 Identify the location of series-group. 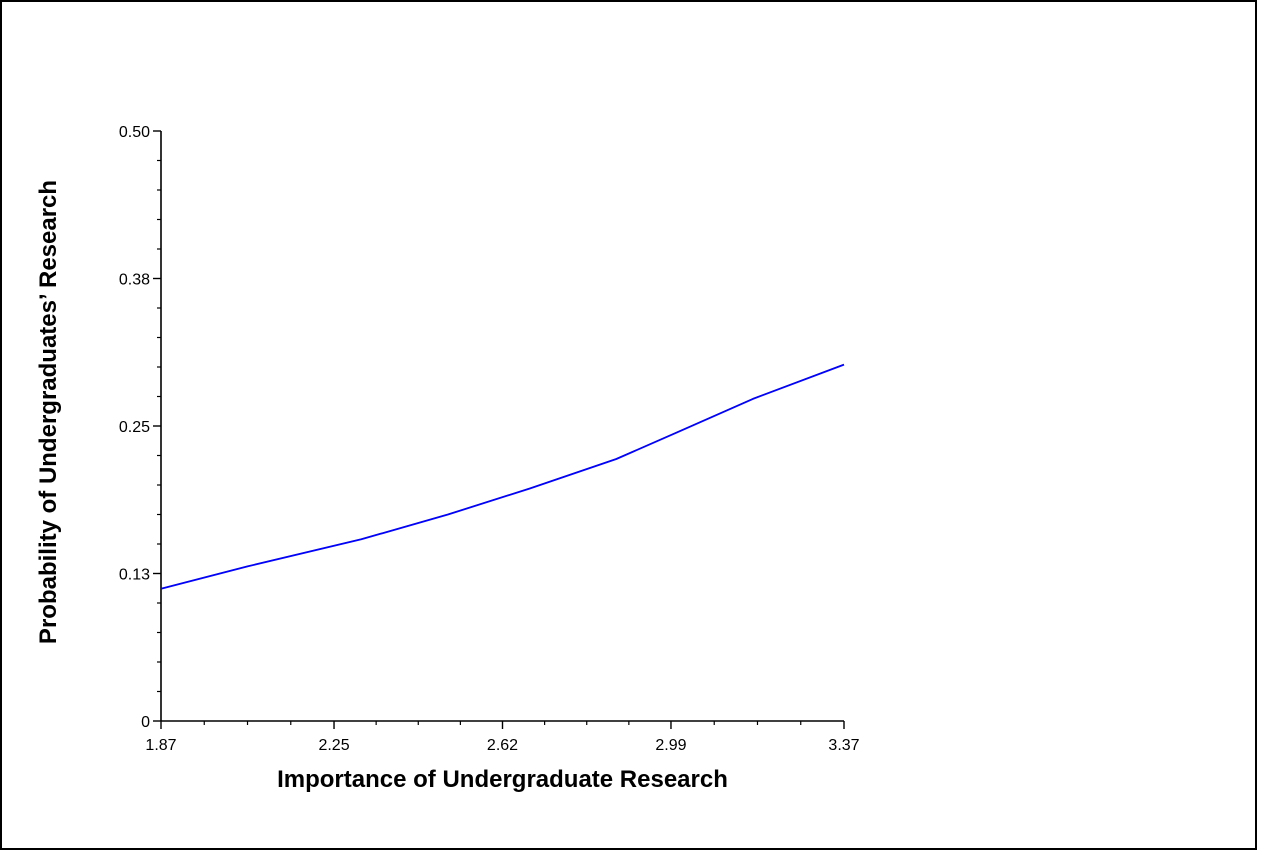
(502, 476).